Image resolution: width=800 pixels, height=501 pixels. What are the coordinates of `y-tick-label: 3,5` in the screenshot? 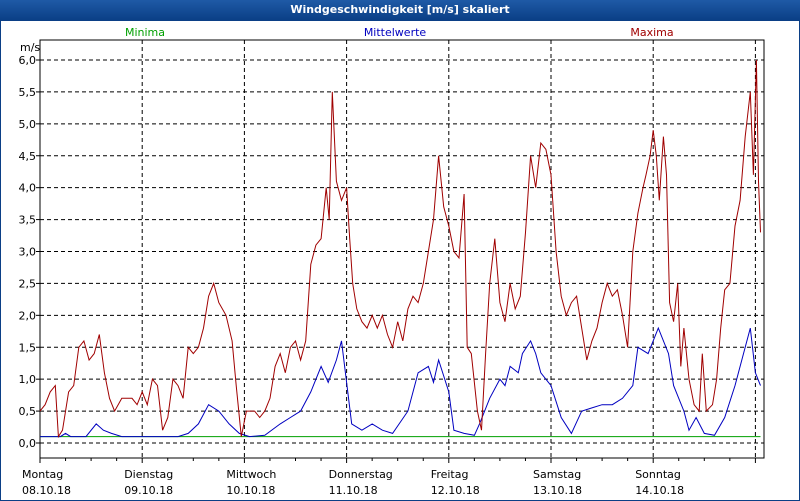 It's located at (28, 220).